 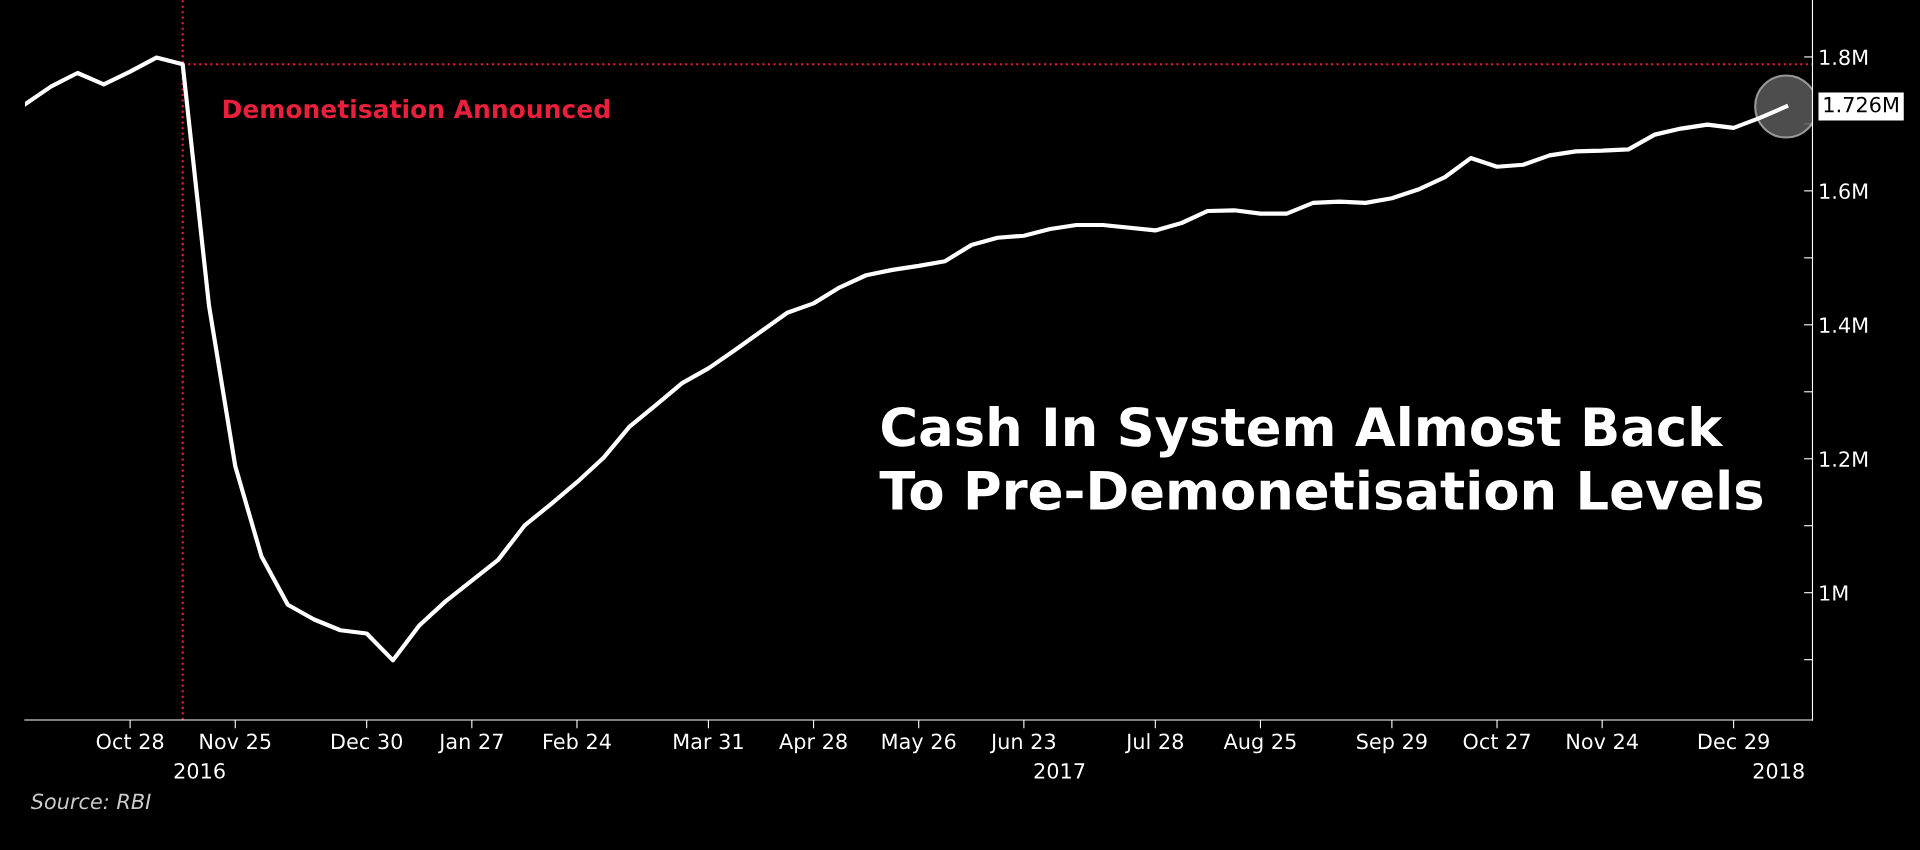 I want to click on x-tick-label: Feb 24, so click(x=577, y=741).